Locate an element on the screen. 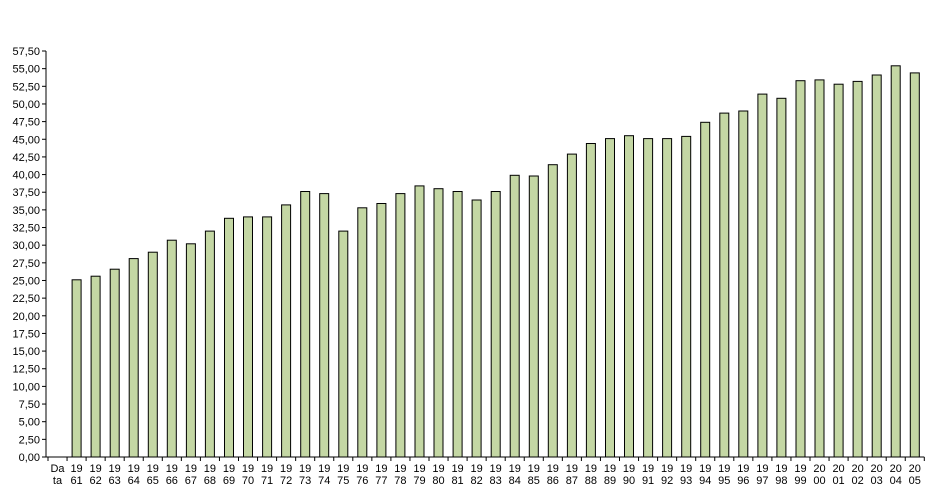  x-tick-label-part: 88 is located at coordinates (591, 481).